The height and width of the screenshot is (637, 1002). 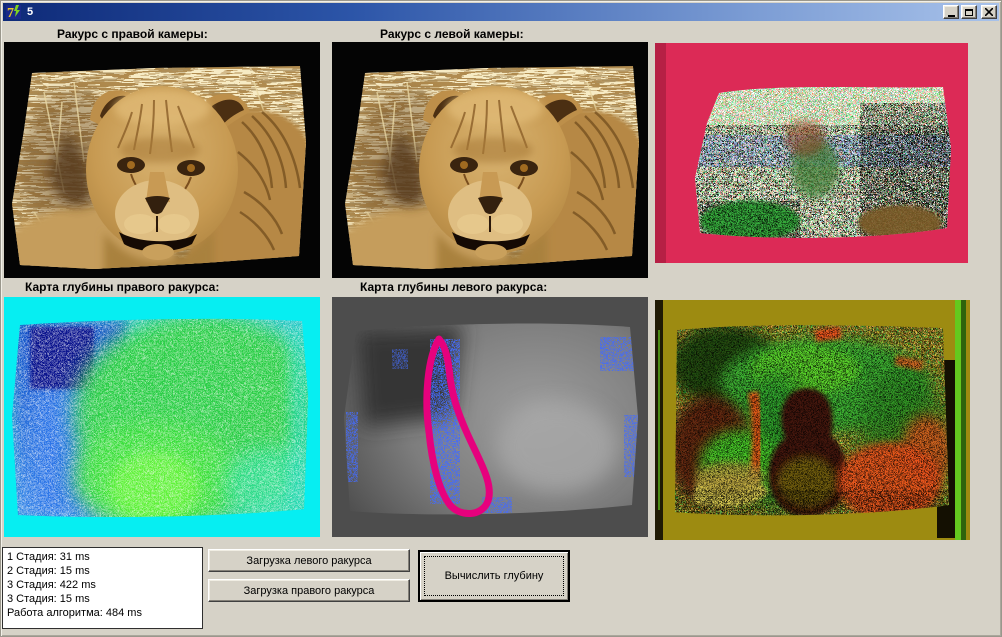 I want to click on highlight-outline, so click(x=458, y=426).